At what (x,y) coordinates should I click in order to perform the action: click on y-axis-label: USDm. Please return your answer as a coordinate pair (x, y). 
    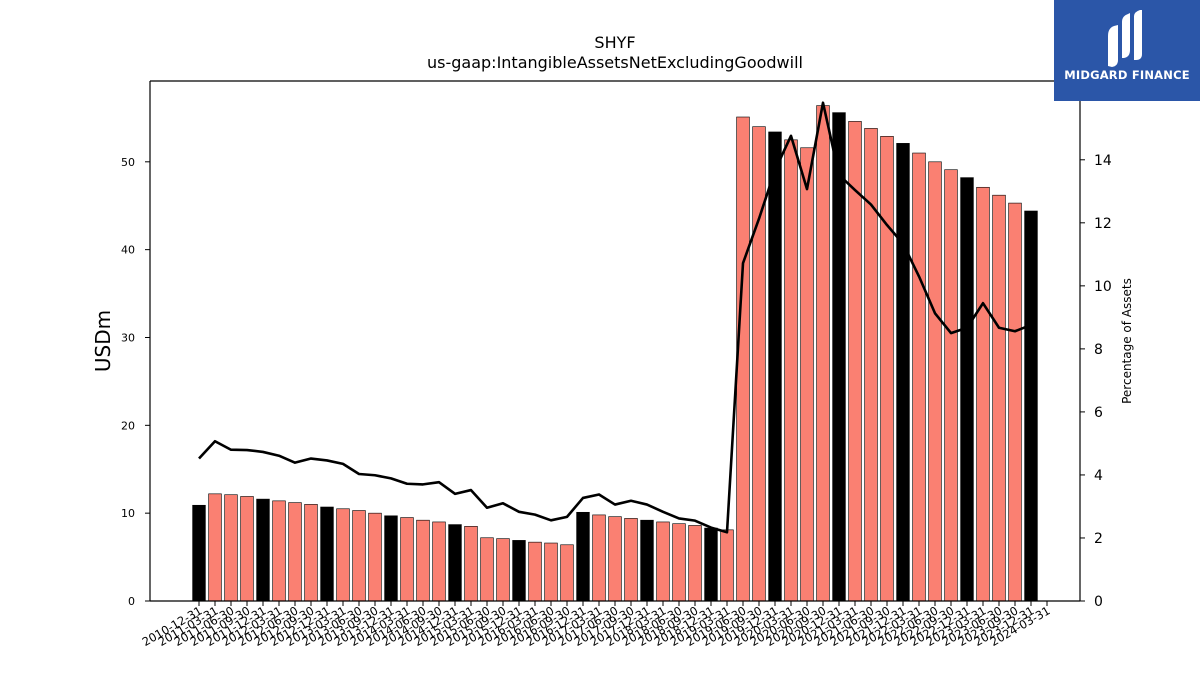
    Looking at the image, I should click on (103, 341).